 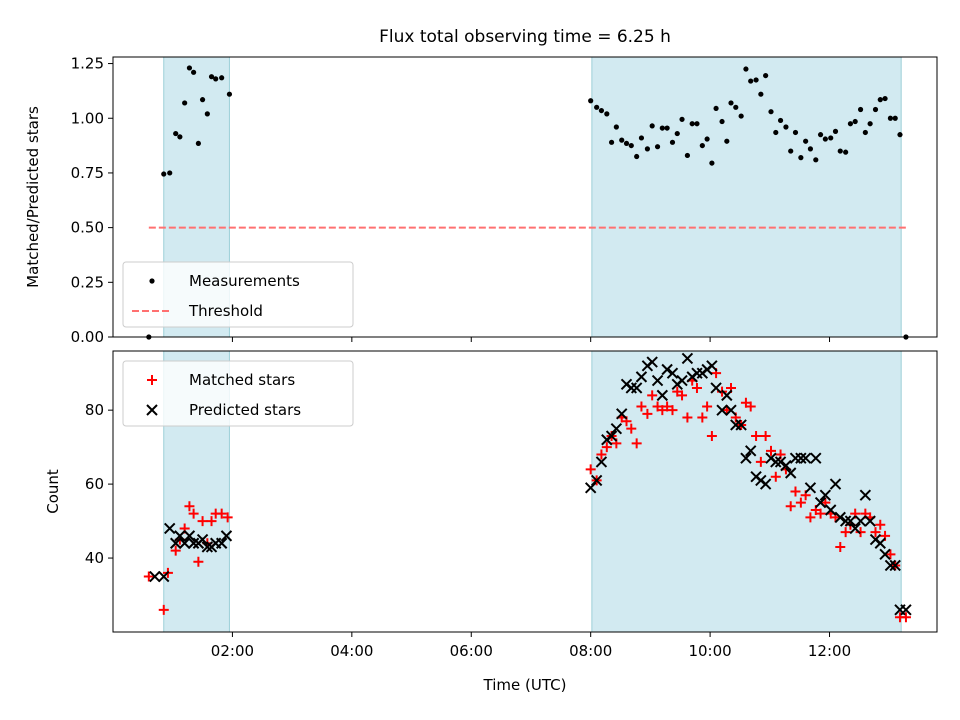 I want to click on legend-box, so click(x=238, y=393).